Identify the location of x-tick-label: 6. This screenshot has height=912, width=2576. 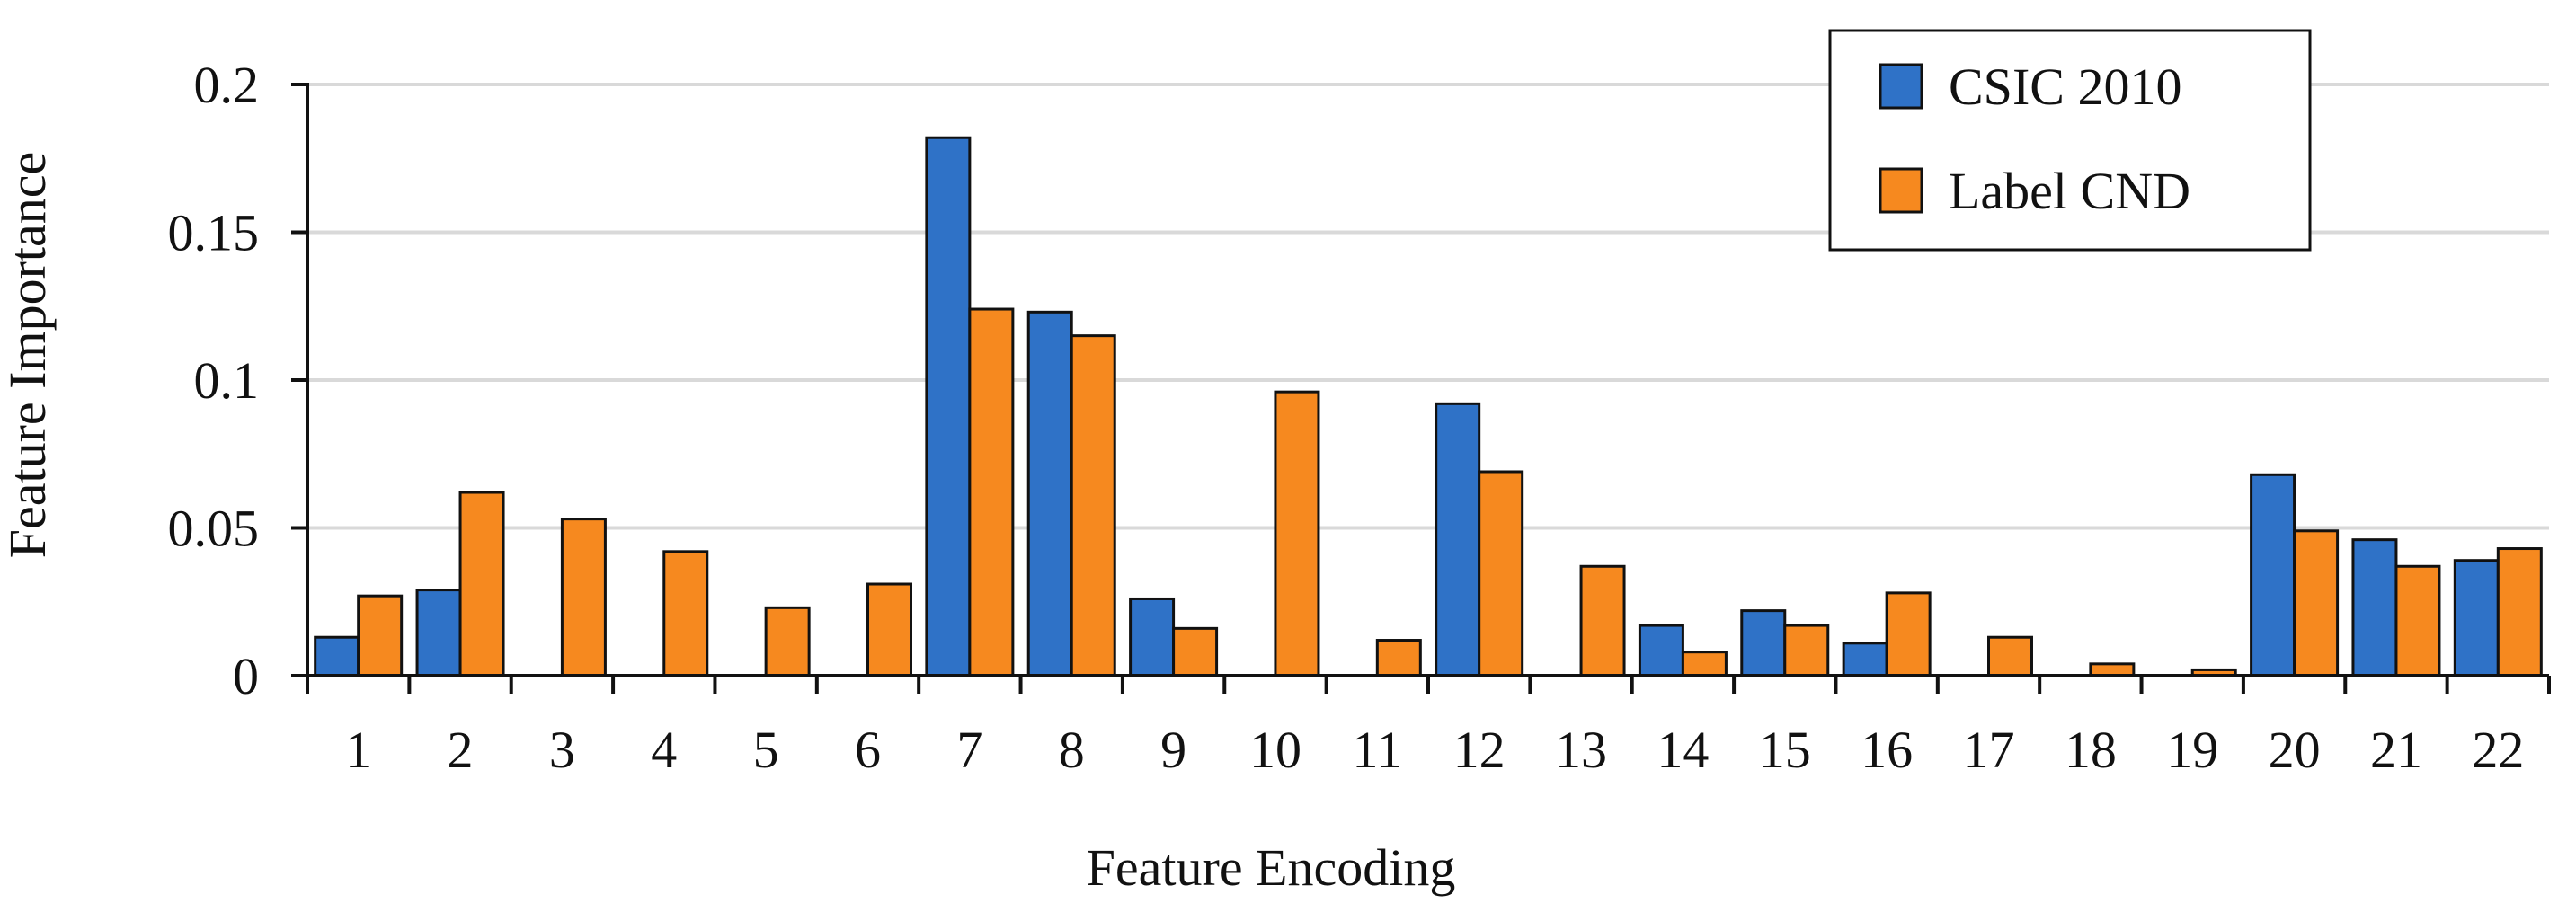
(868, 750).